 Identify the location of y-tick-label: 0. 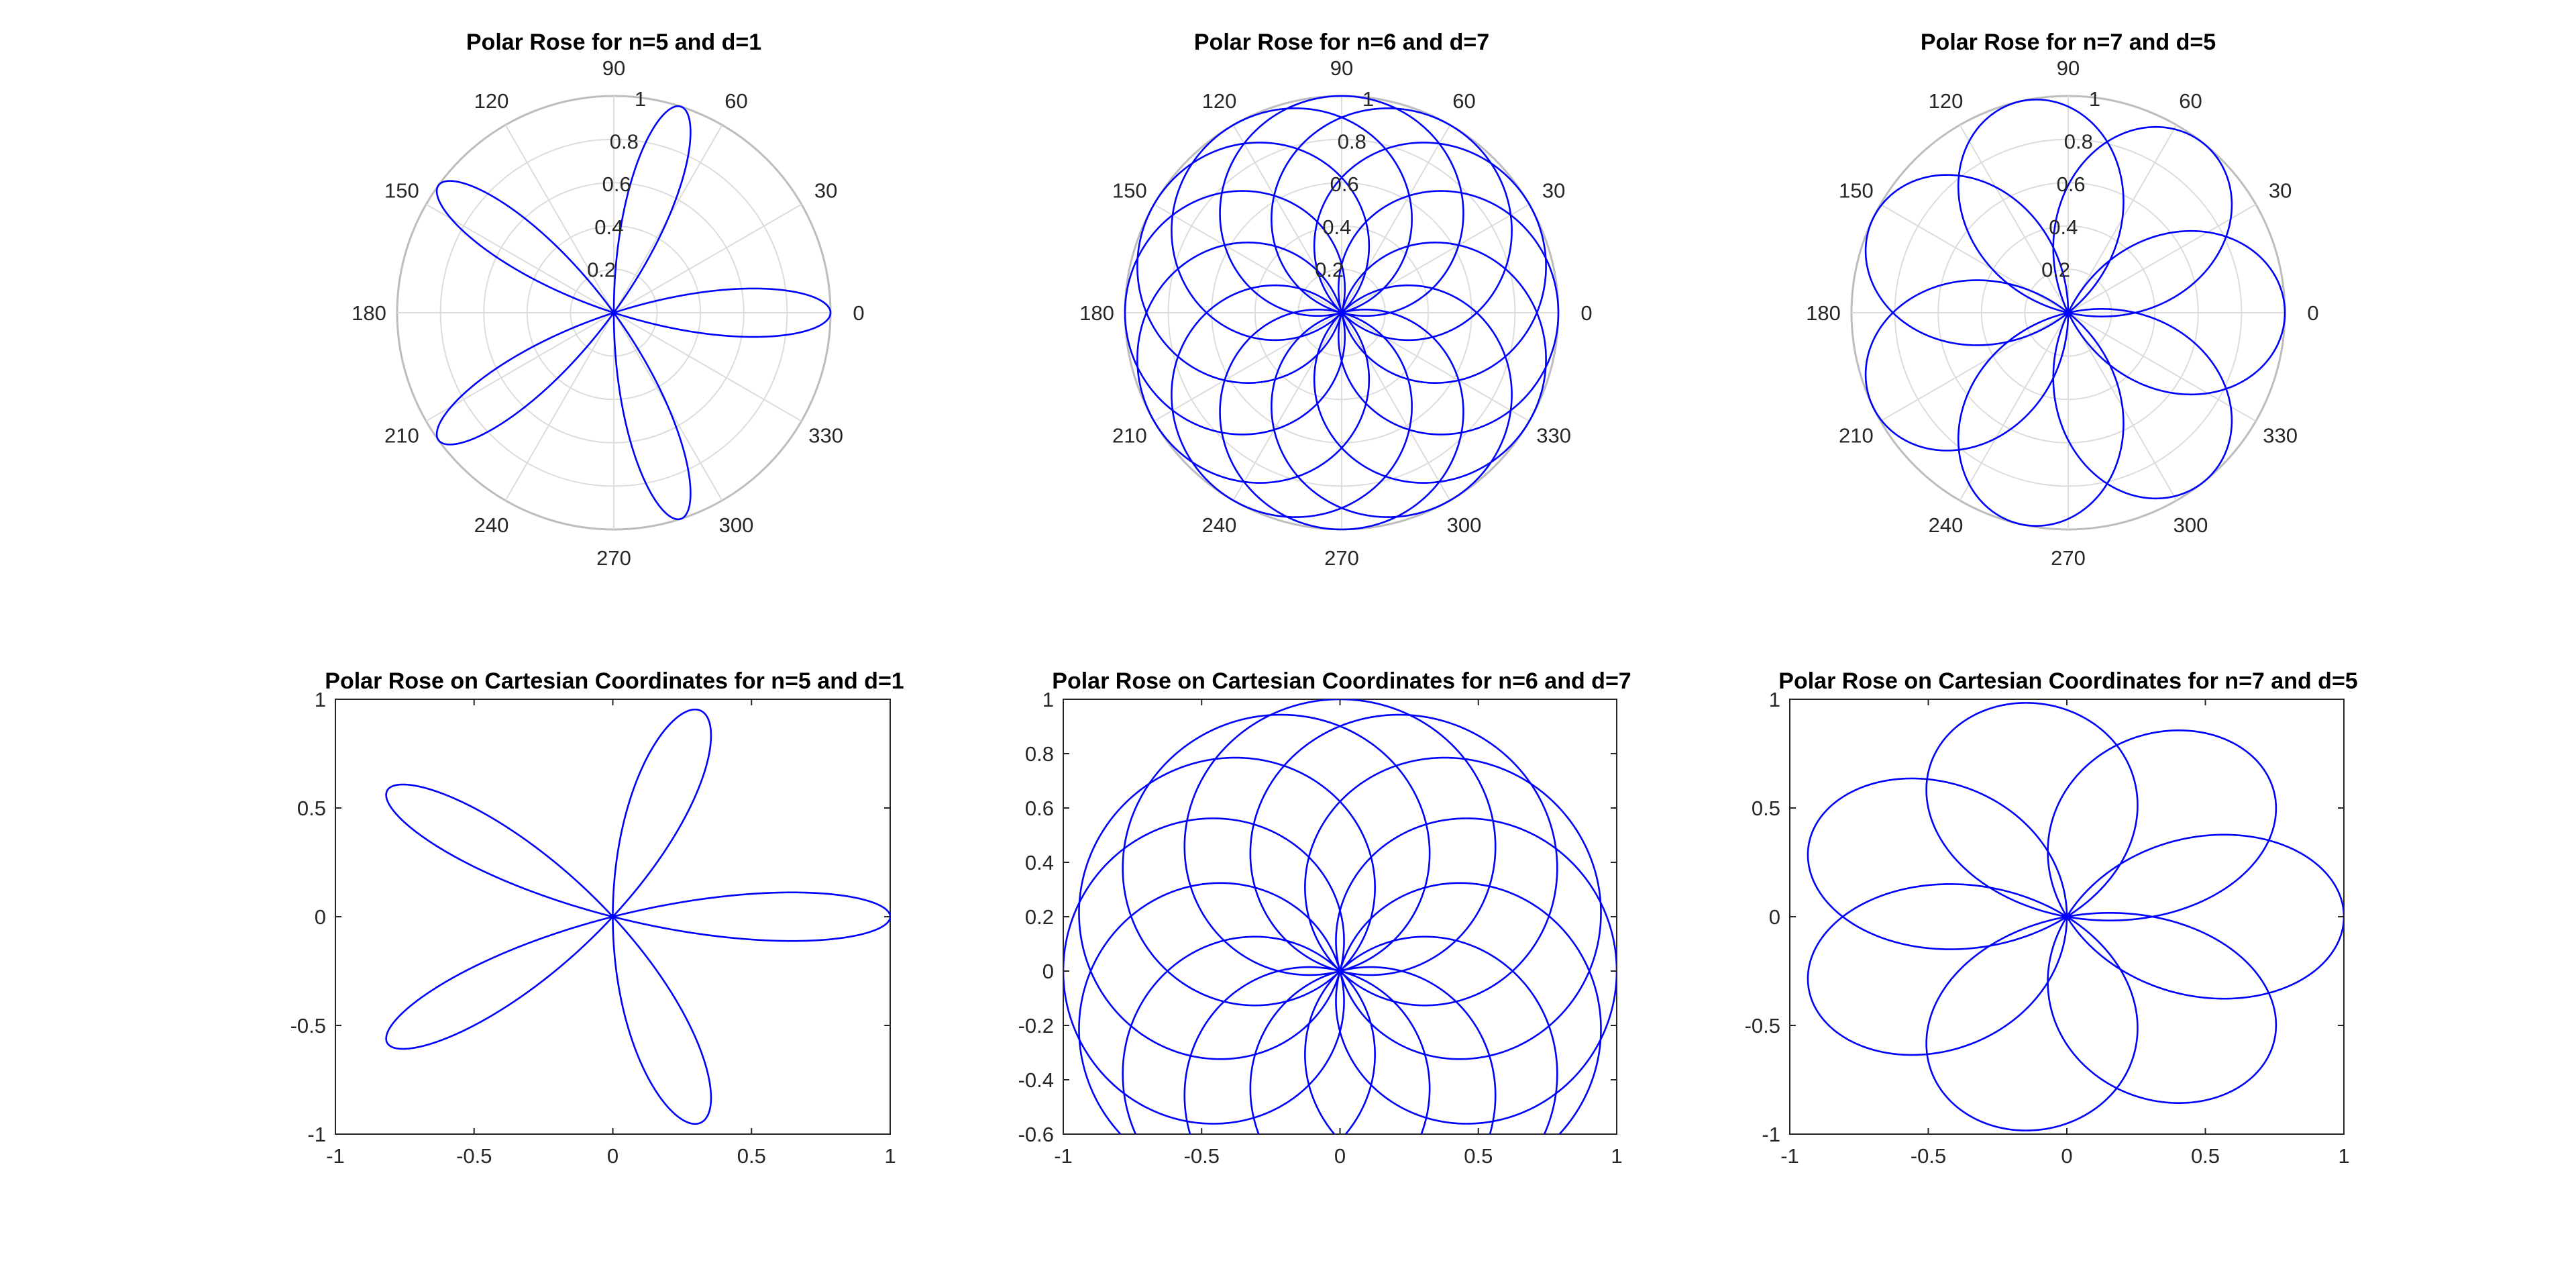
(1774, 917).